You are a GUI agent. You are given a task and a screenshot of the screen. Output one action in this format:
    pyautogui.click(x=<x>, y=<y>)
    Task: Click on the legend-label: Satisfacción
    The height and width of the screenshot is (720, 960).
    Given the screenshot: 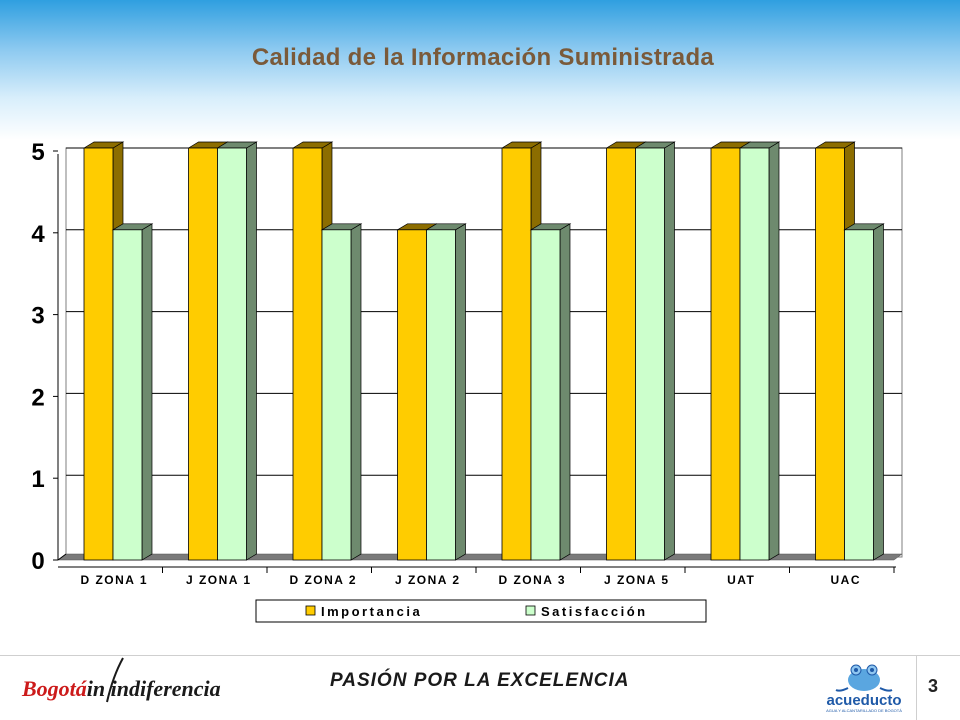 What is the action you would take?
    pyautogui.click(x=594, y=611)
    